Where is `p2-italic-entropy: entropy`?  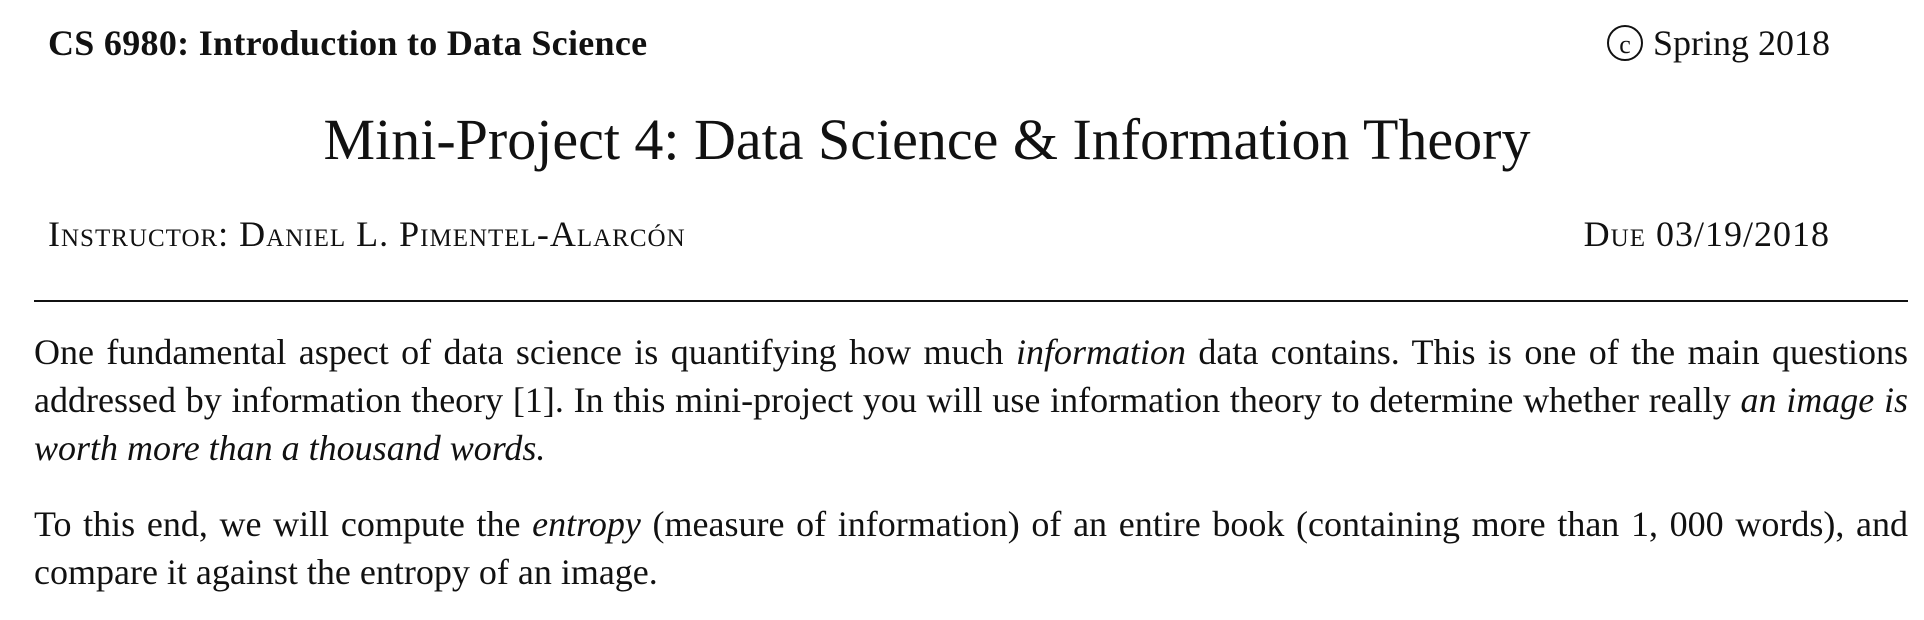 p2-italic-entropy: entropy is located at coordinates (586, 524).